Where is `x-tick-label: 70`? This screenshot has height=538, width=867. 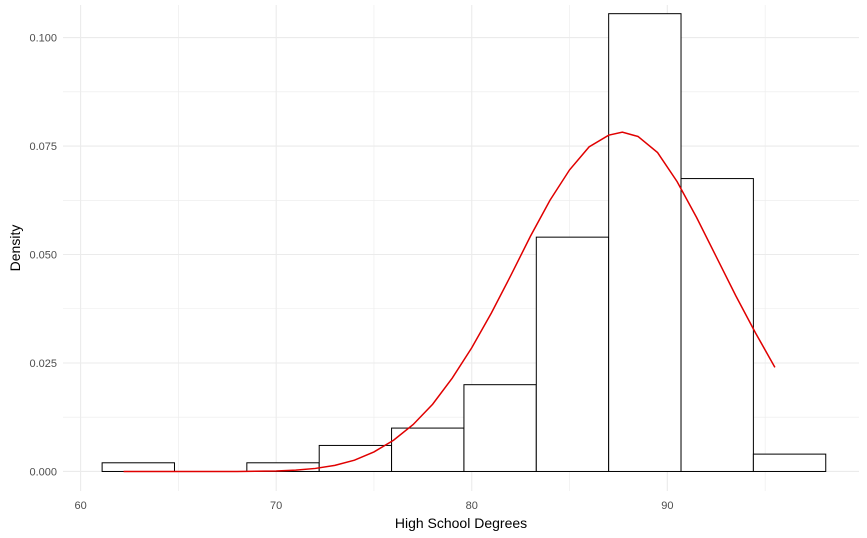
x-tick-label: 70 is located at coordinates (276, 506).